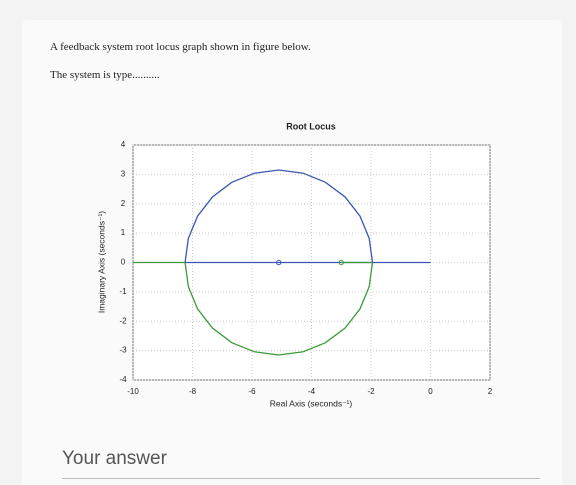  What do you see at coordinates (490, 391) in the screenshot?
I see `x-tick-label: 2` at bounding box center [490, 391].